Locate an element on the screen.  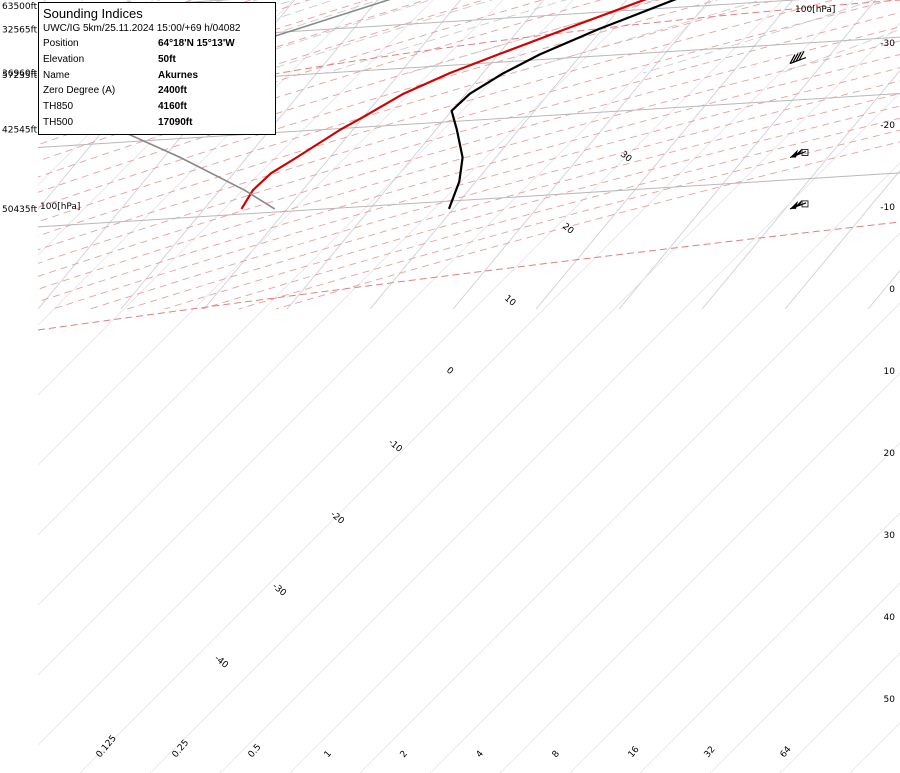
isotherm-label: 0 is located at coordinates (449, 372).